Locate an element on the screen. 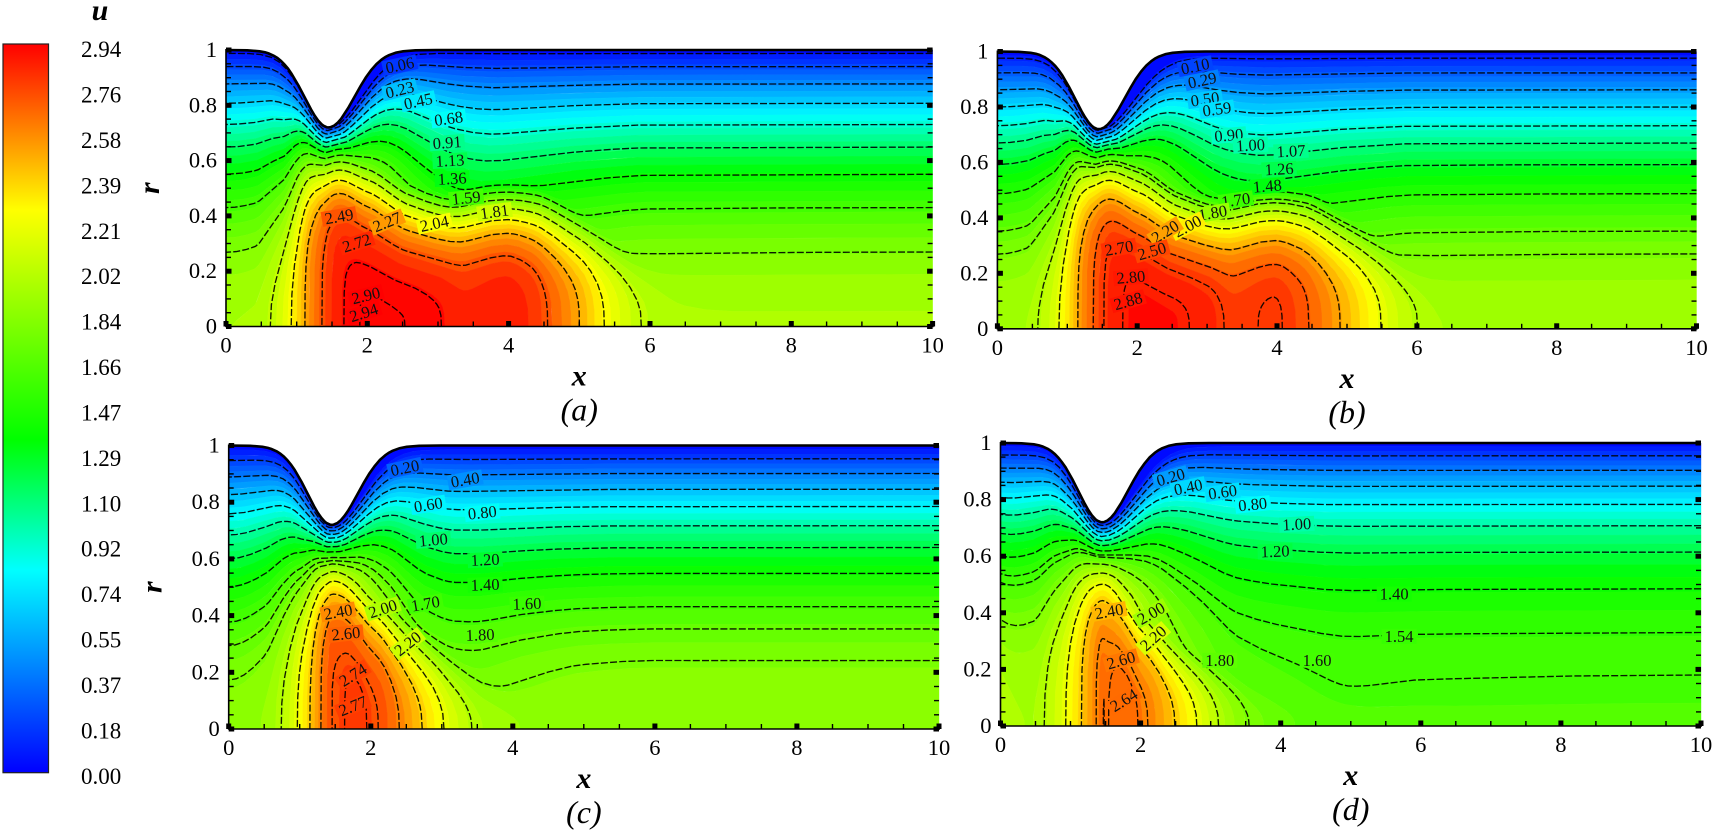  svg-text: 0.00 is located at coordinates (101, 776).